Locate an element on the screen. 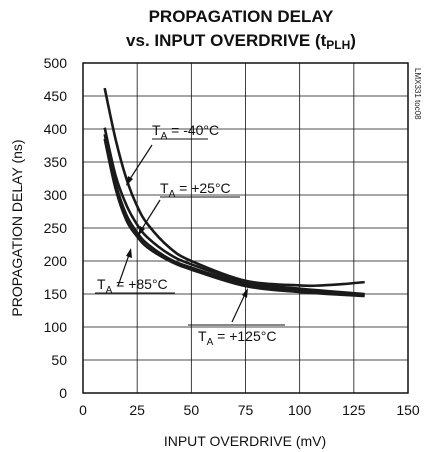 The height and width of the screenshot is (452, 424). x-tick-label: 50 is located at coordinates (192, 410).